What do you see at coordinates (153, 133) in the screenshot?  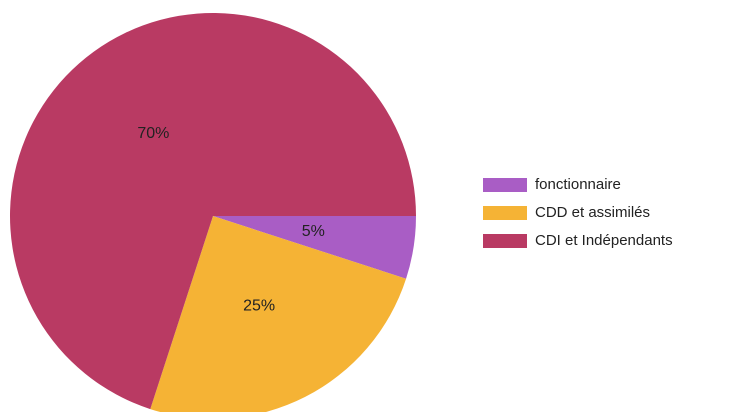 I see `slice-label: 70%` at bounding box center [153, 133].